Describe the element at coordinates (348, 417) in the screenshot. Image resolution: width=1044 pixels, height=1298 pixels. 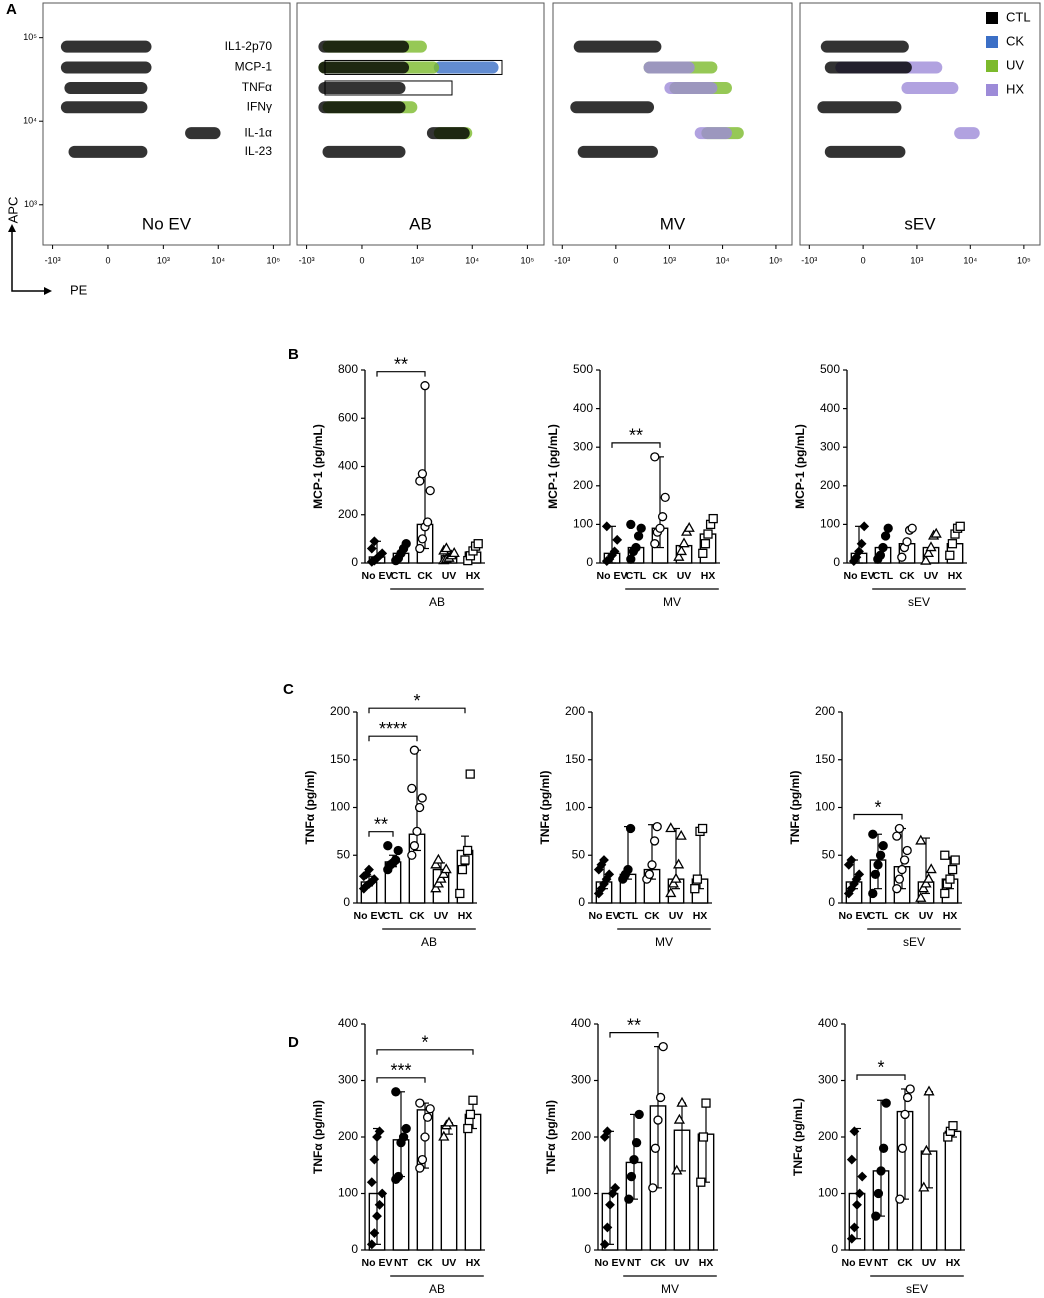
I see `y-tick-label: 600` at that location.